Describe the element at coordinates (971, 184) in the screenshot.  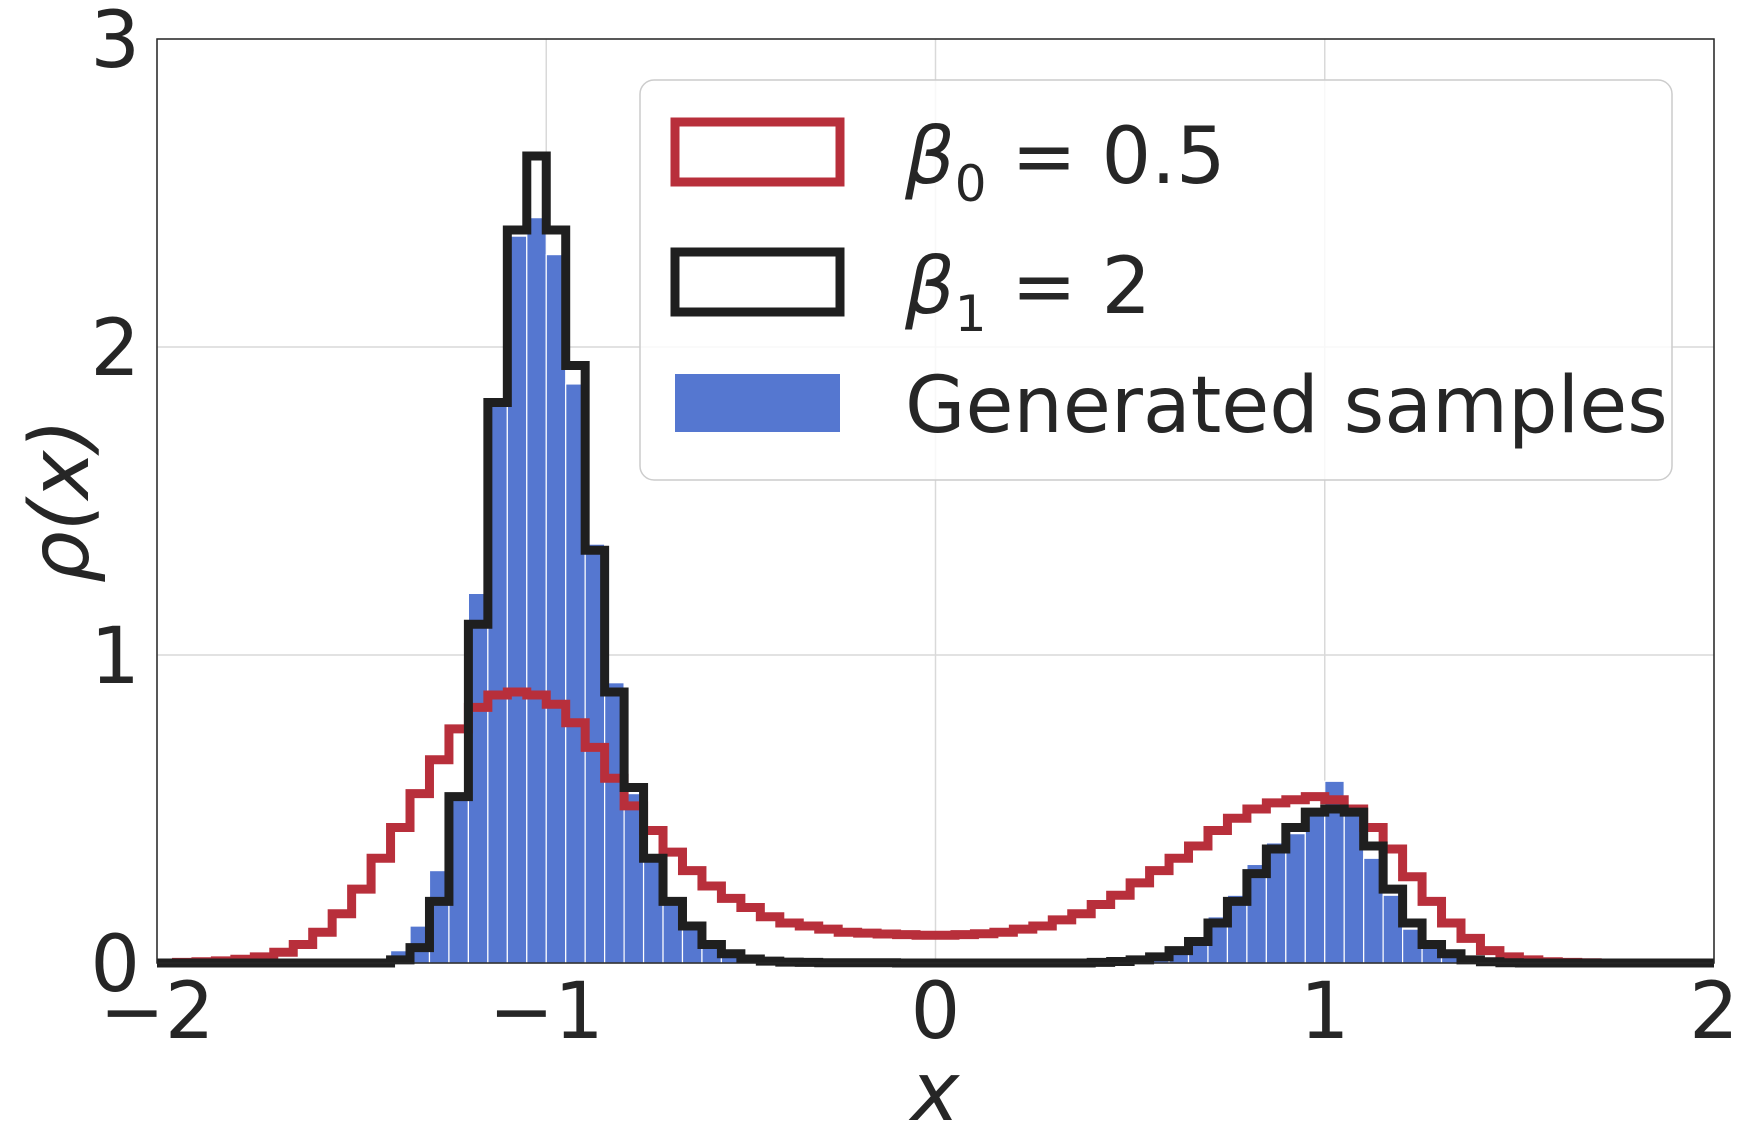
I see `legend-beta0-subscript: 0` at that location.